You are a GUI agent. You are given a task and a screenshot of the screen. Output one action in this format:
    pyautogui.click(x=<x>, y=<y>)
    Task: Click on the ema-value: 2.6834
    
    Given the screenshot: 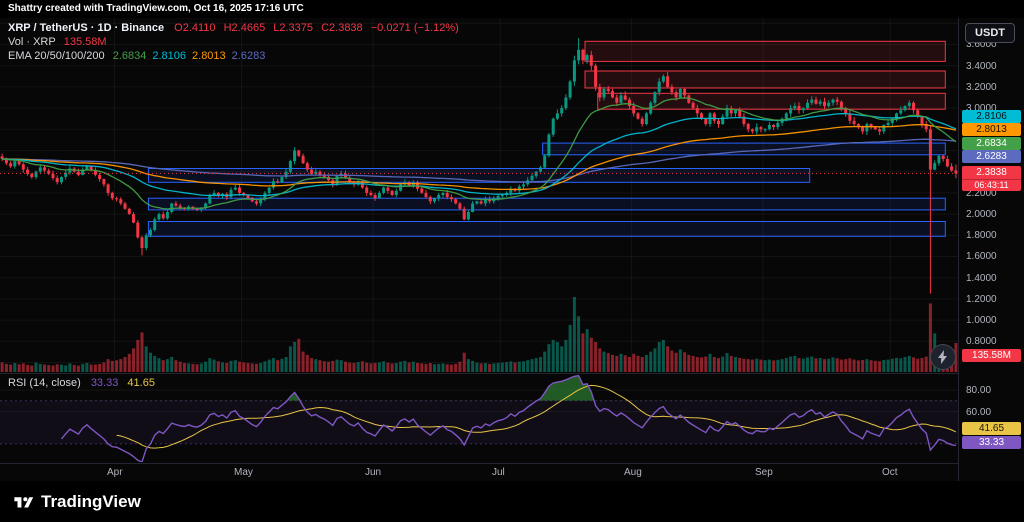 What is the action you would take?
    pyautogui.click(x=129, y=56)
    